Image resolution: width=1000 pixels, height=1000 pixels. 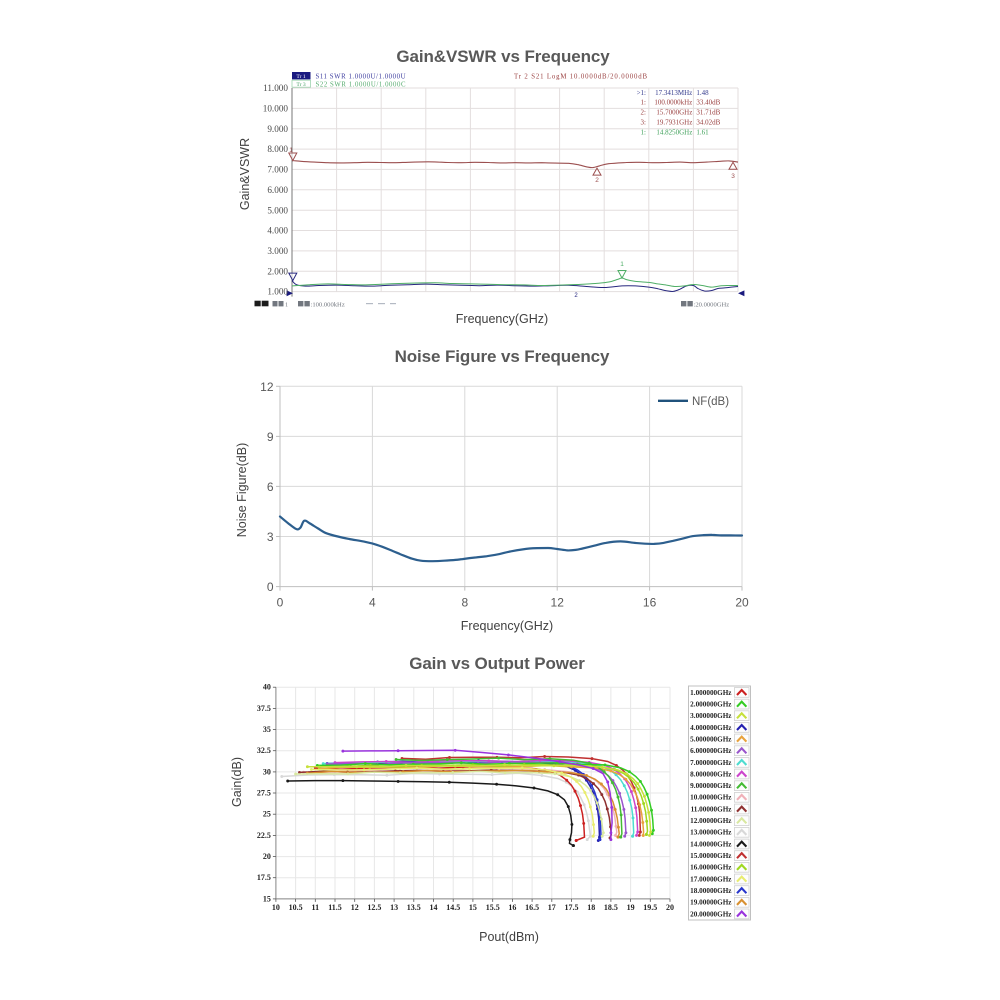 What do you see at coordinates (300, 85) in the screenshot?
I see `svg-text: Tr 3` at bounding box center [300, 85].